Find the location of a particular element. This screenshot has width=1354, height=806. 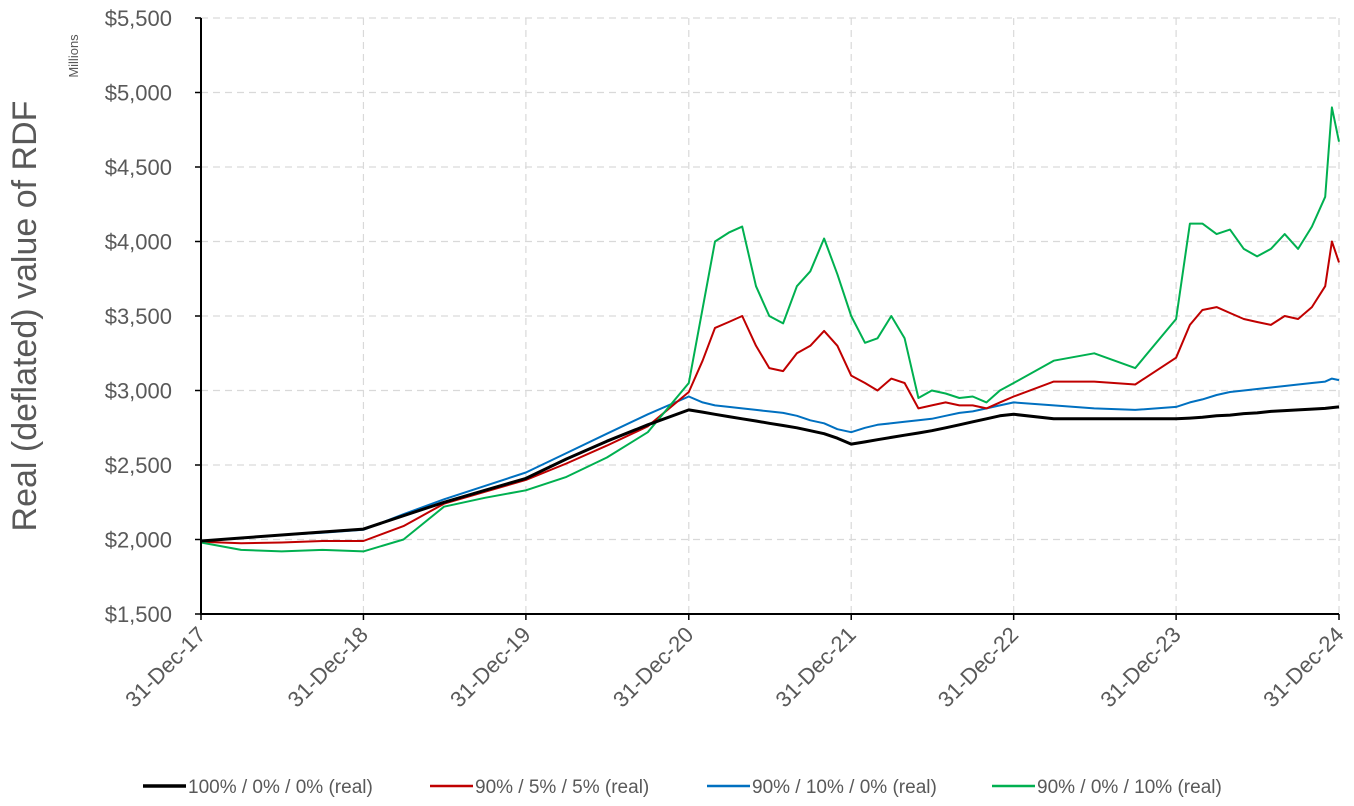

x-tick-label: 31-Dec-19 is located at coordinates (490, 667).